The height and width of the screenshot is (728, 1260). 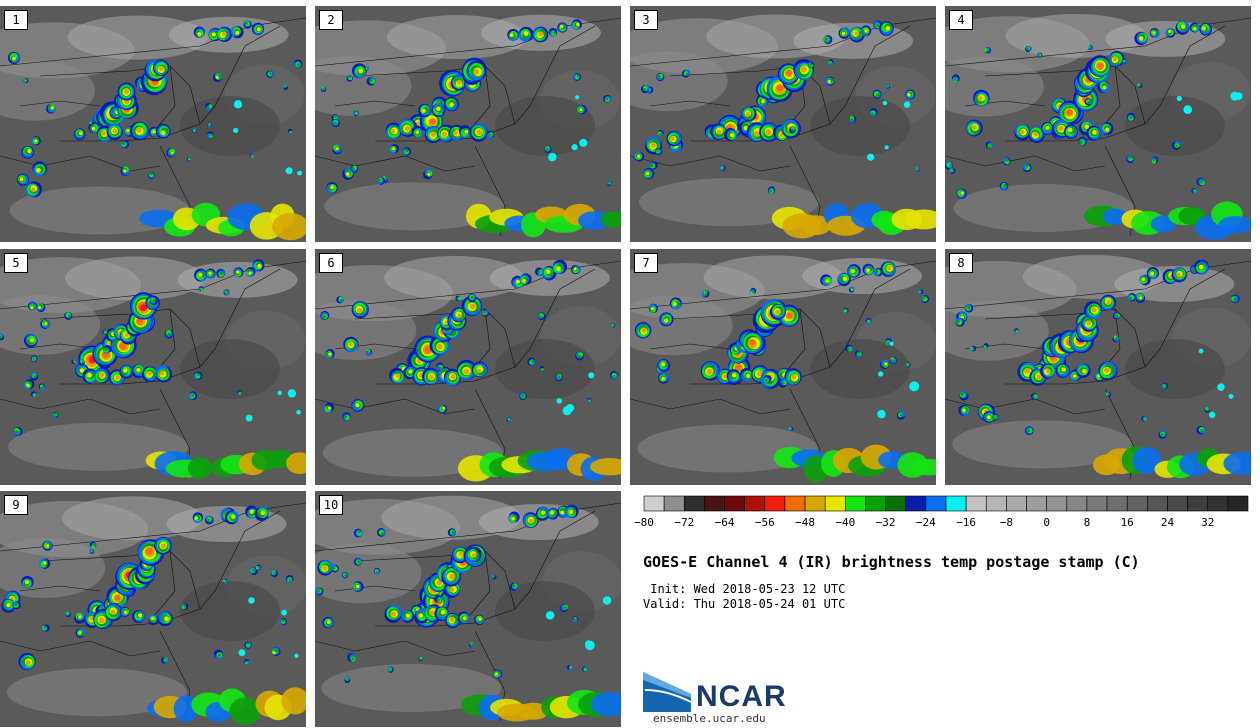 I want to click on colorbar-tick-label: −32, so click(x=885, y=522).